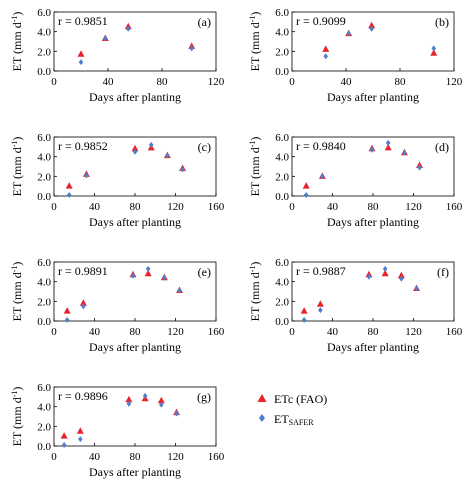 The image size is (474, 481). I want to click on correlation-label: r = 0.9891, so click(83, 271).